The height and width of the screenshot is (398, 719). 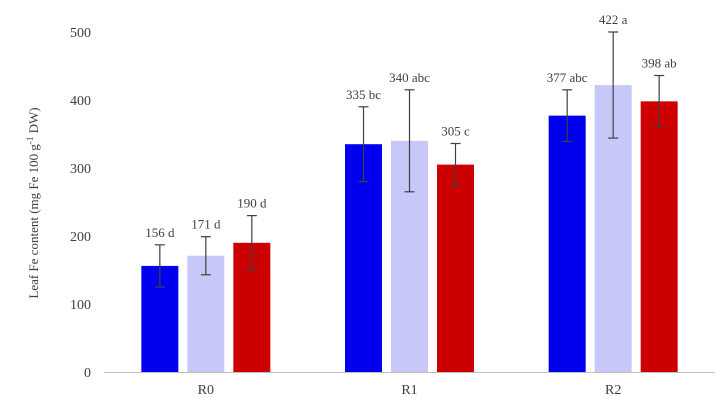 I want to click on data-label: 156 d, so click(x=160, y=232).